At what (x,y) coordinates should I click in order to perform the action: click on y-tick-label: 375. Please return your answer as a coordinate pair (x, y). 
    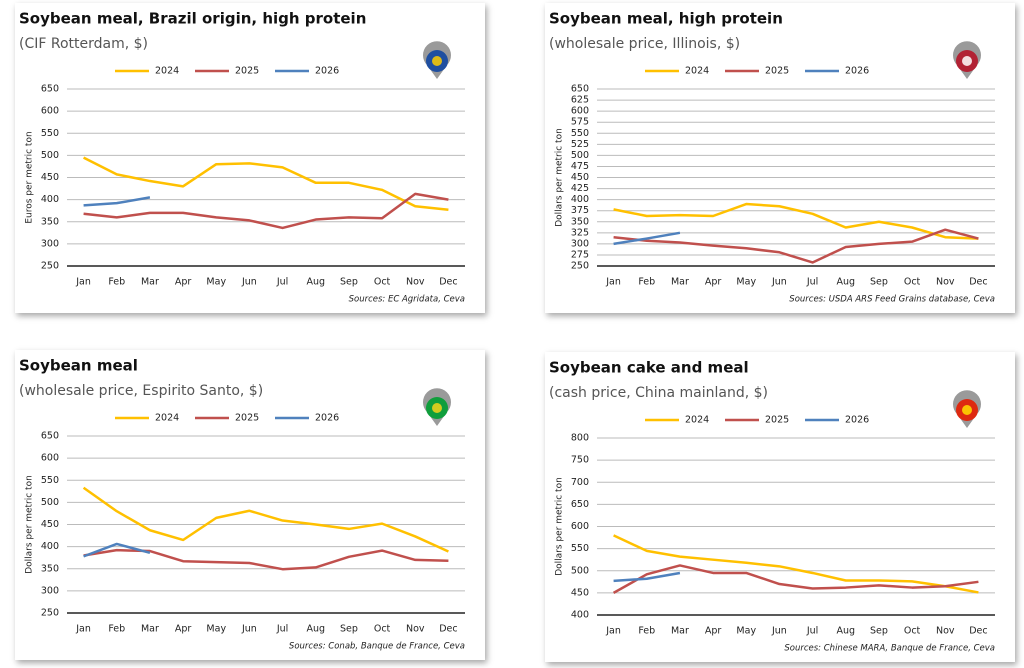
    Looking at the image, I should click on (580, 210).